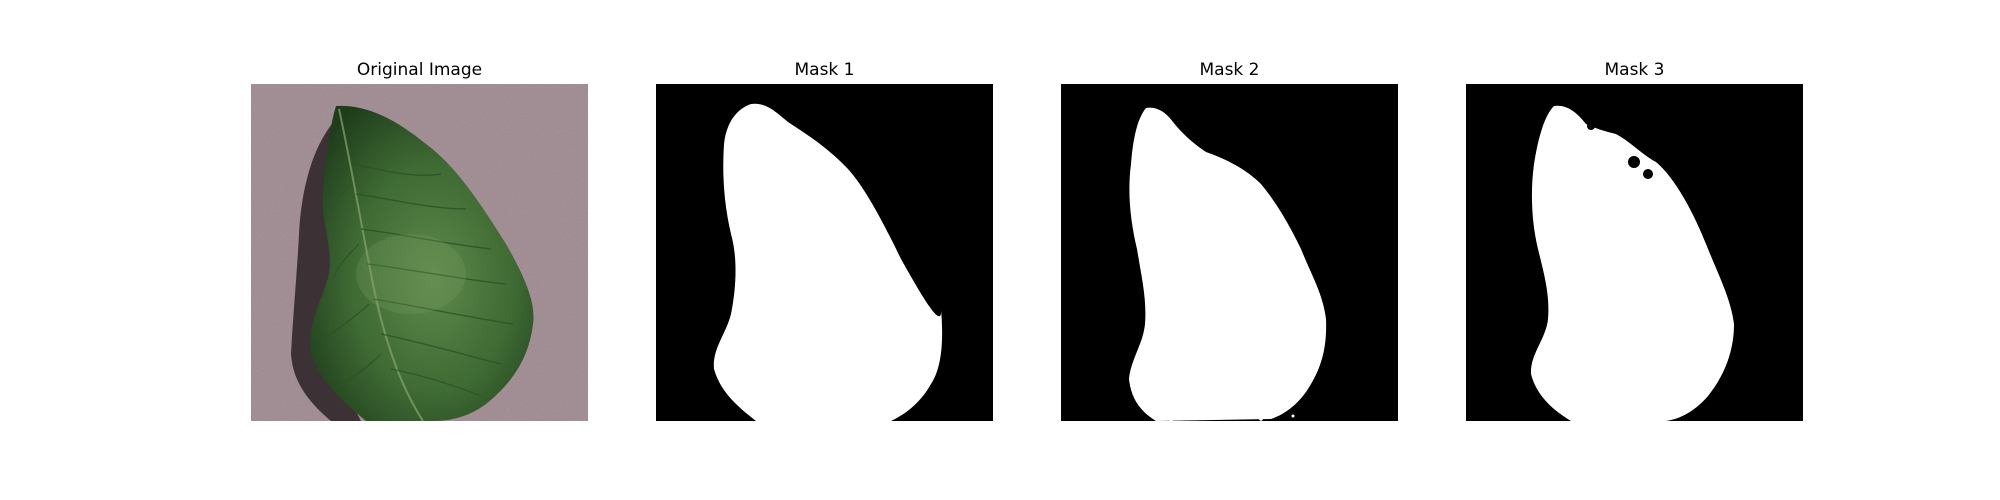  I want to click on mask-2-image, so click(1229, 252).